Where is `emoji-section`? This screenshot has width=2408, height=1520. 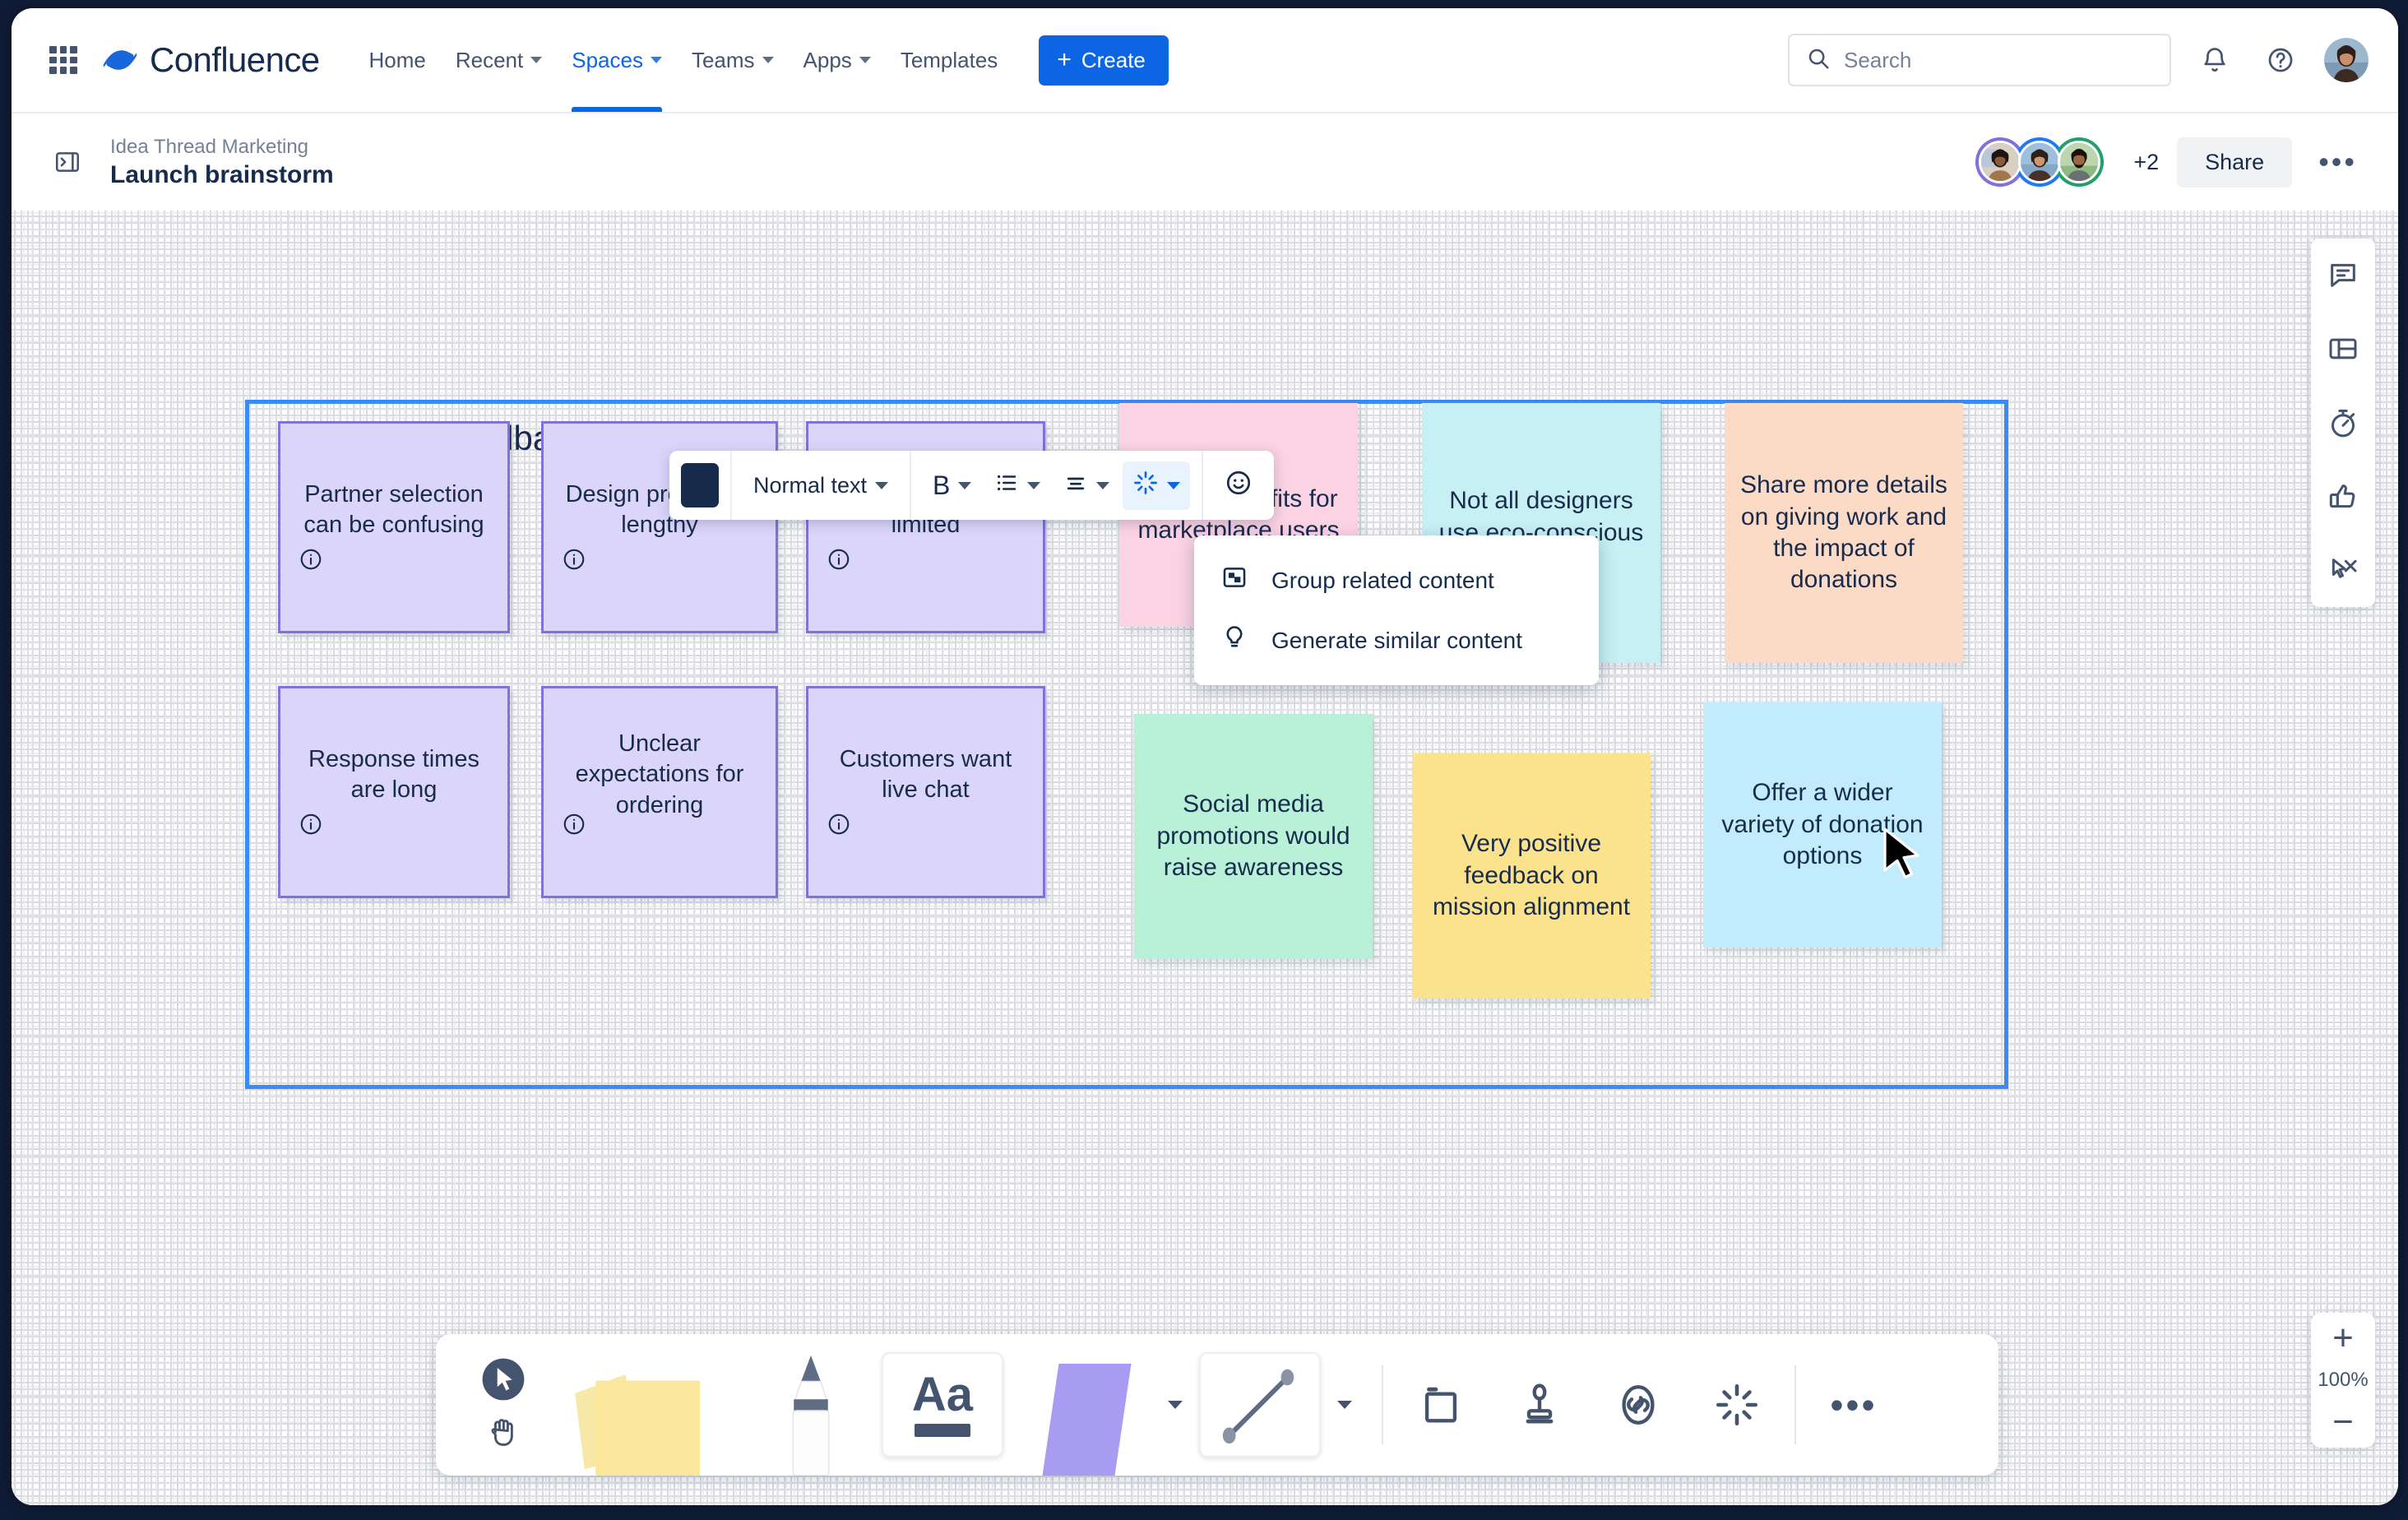
emoji-section is located at coordinates (1238, 485).